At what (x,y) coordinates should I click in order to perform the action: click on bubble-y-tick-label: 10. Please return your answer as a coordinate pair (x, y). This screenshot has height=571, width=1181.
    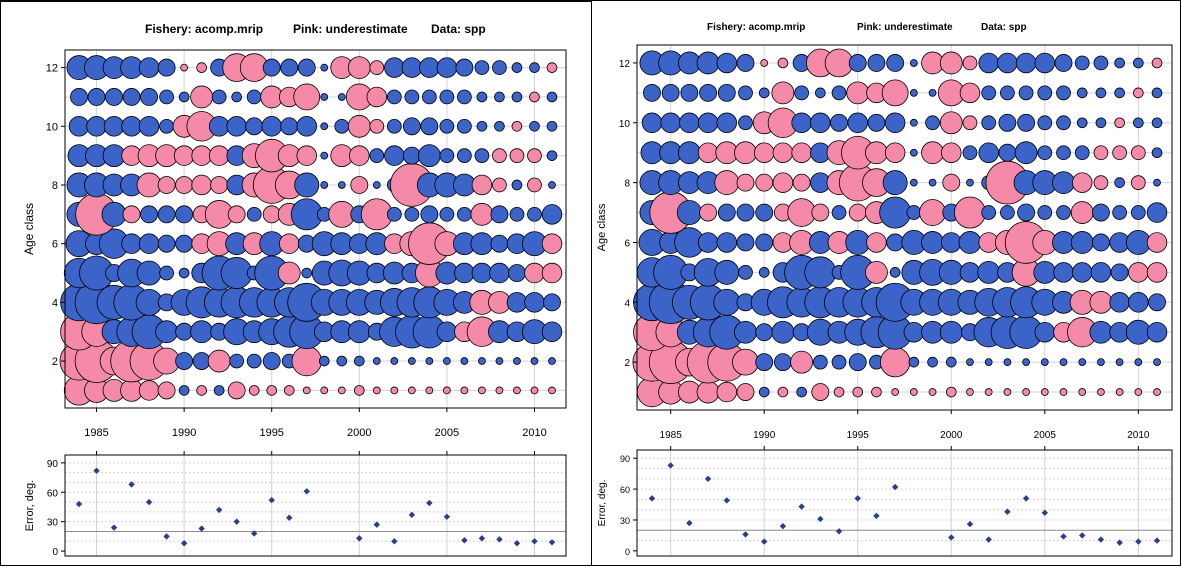
    Looking at the image, I should click on (52, 127).